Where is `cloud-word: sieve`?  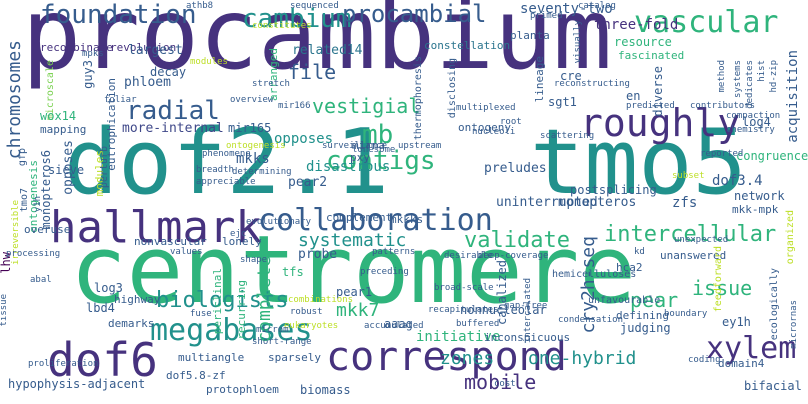 cloud-word: sieve is located at coordinates (66, 170).